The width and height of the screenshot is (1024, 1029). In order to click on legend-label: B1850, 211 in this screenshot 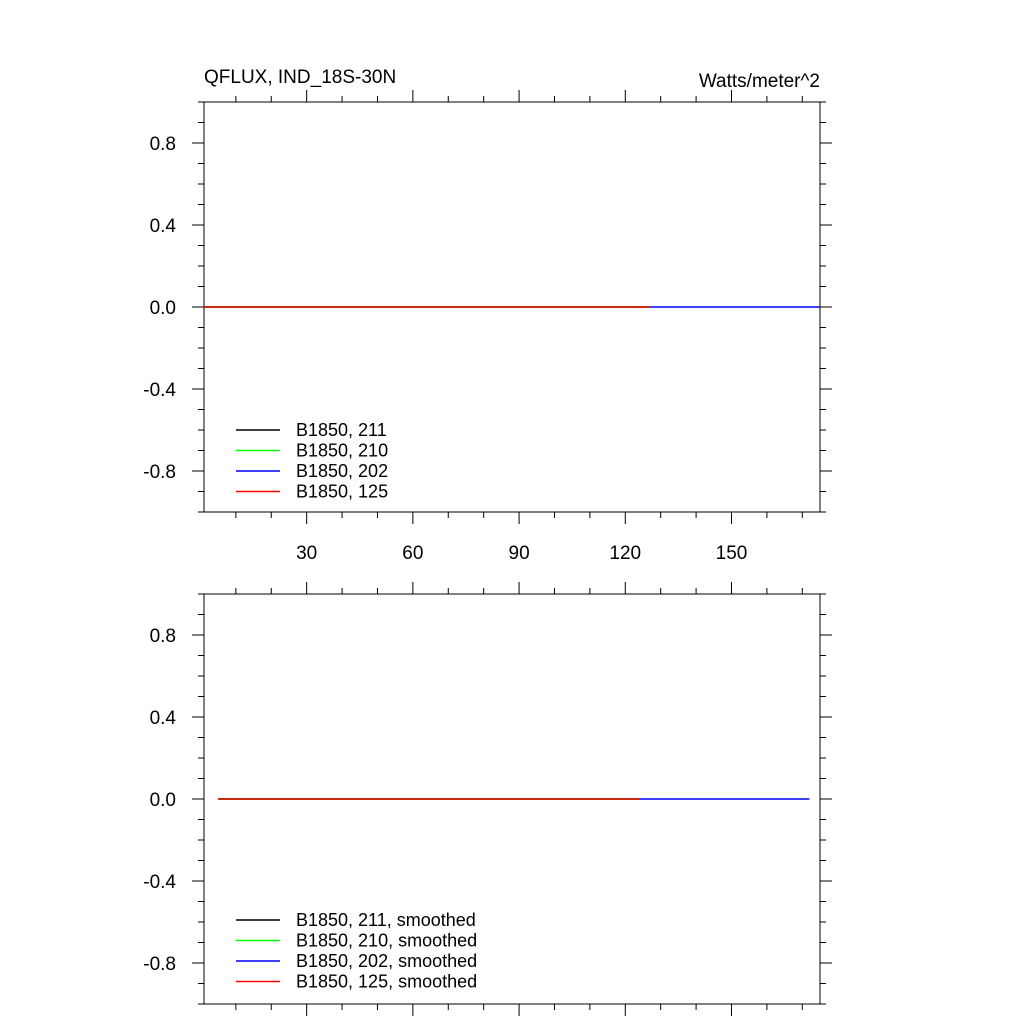, I will do `click(341, 430)`.